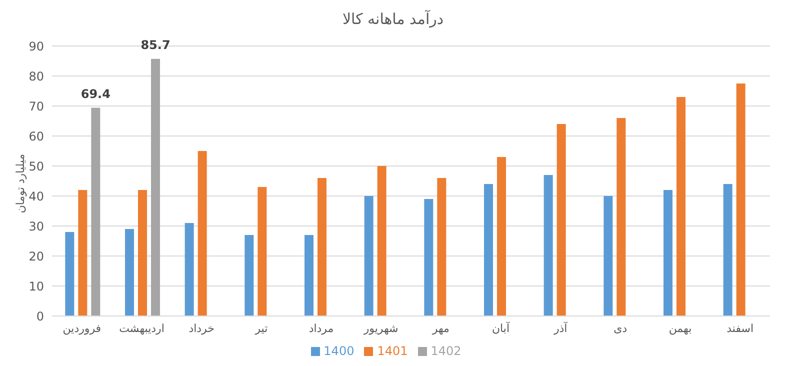  Describe the element at coordinates (36, 286) in the screenshot. I see `y-tick-label: 10` at that location.